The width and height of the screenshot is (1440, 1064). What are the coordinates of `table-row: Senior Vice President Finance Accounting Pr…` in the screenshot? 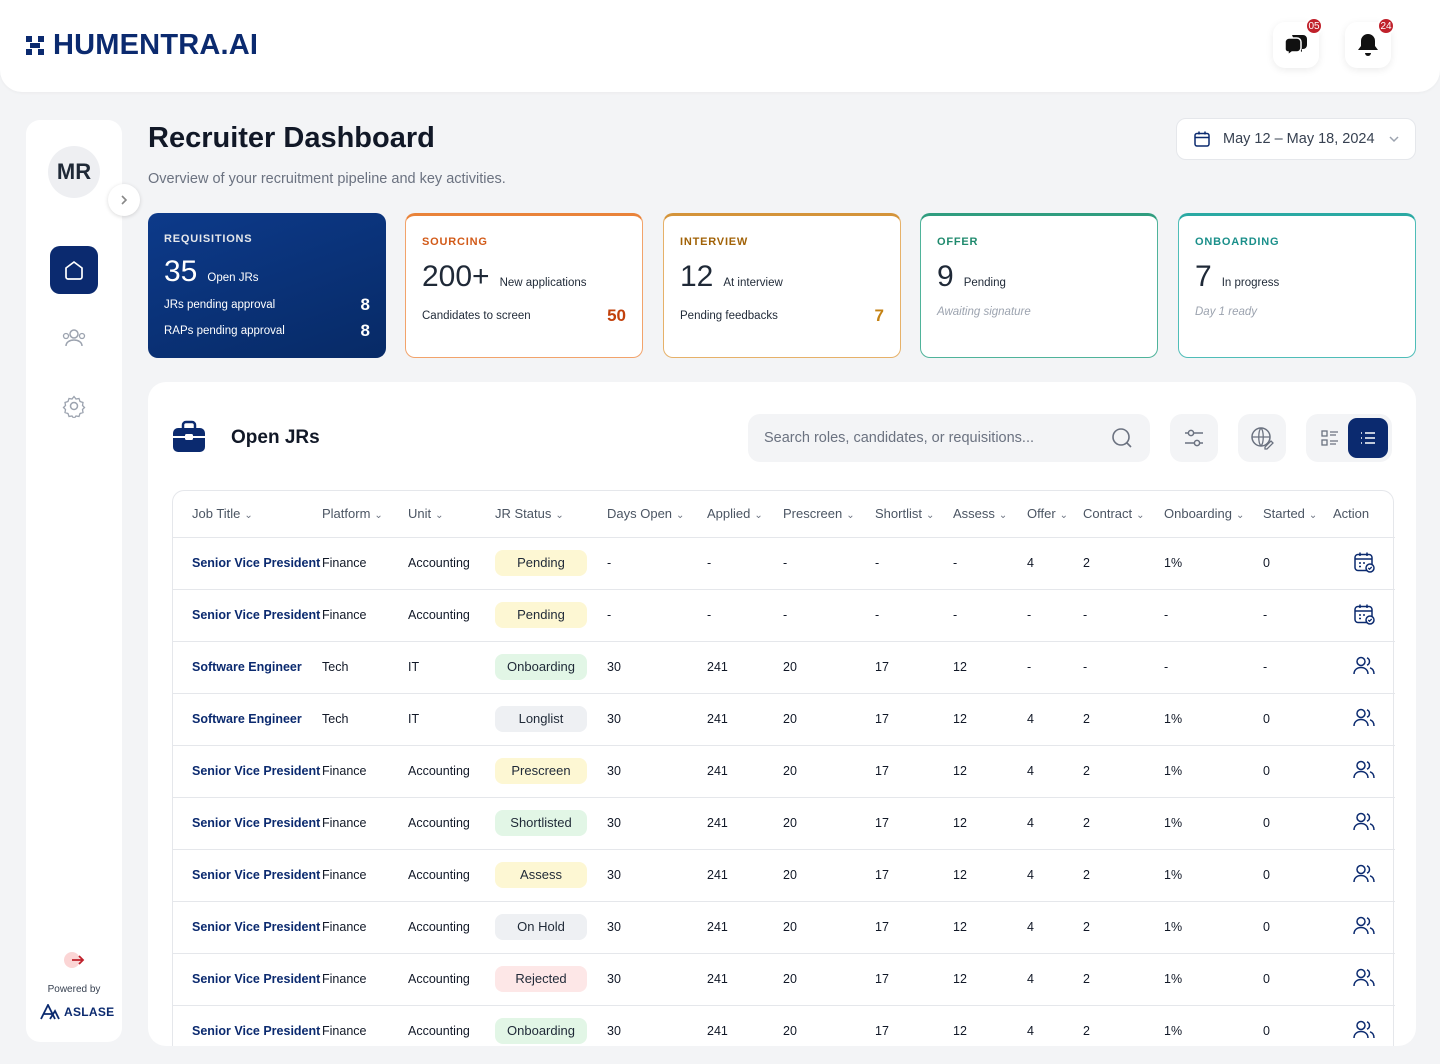 It's located at (784, 771).